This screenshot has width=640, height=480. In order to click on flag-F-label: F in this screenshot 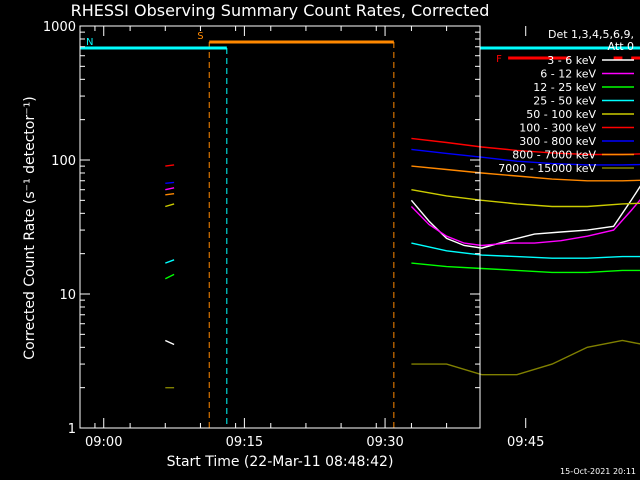, I will do `click(499, 59)`.